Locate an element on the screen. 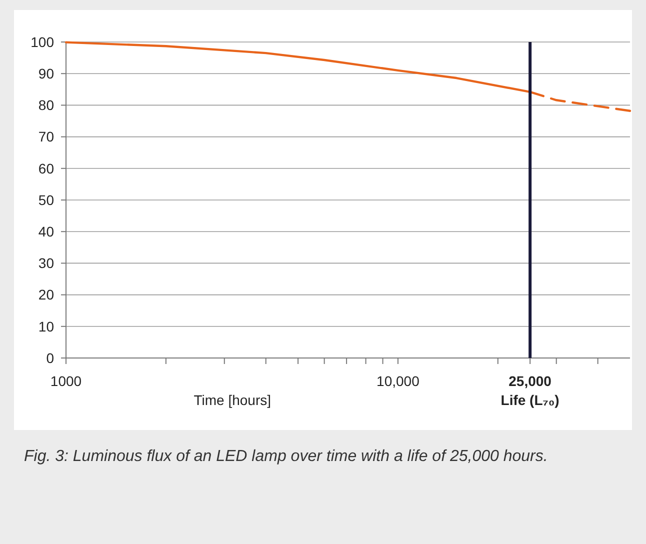 The width and height of the screenshot is (646, 544). y-tick-label: 30 is located at coordinates (46, 263).